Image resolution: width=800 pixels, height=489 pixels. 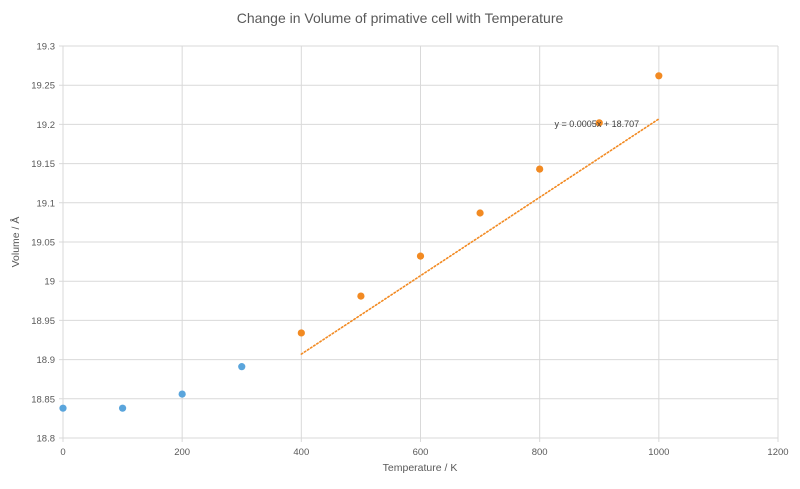 I want to click on x-tick-label: 400, so click(x=301, y=452).